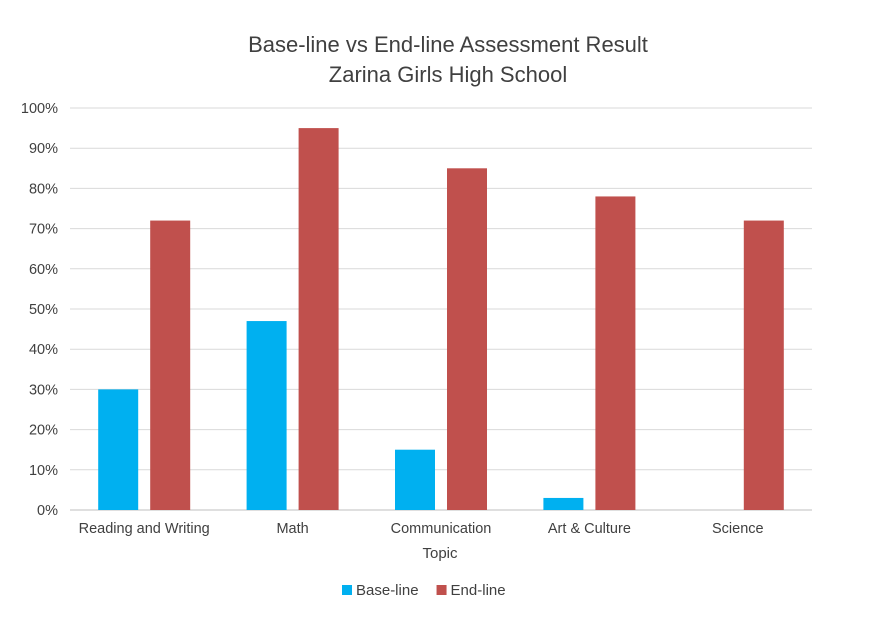 The image size is (880, 620). I want to click on y-axis: 0% 10% 20% 30% 40% 50% 60% 70% 80% 90% 100%, so click(39, 310).